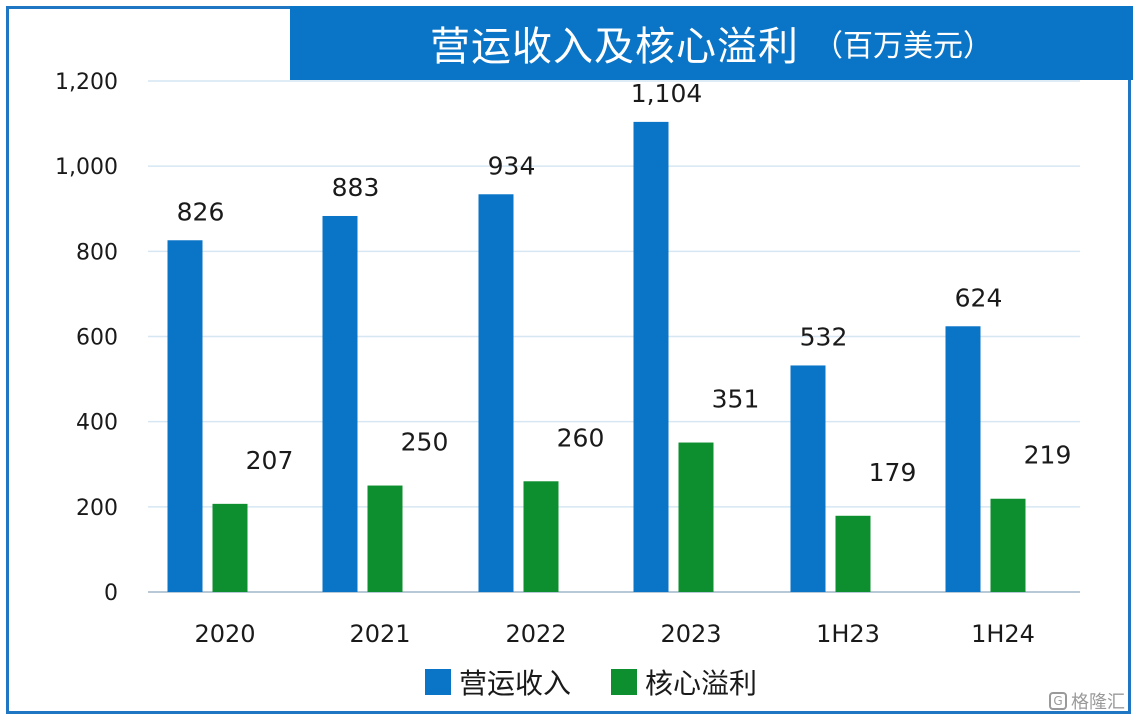 The height and width of the screenshot is (720, 1139). Describe the element at coordinates (690, 634) in the screenshot. I see `x-category-label: 2023` at that location.